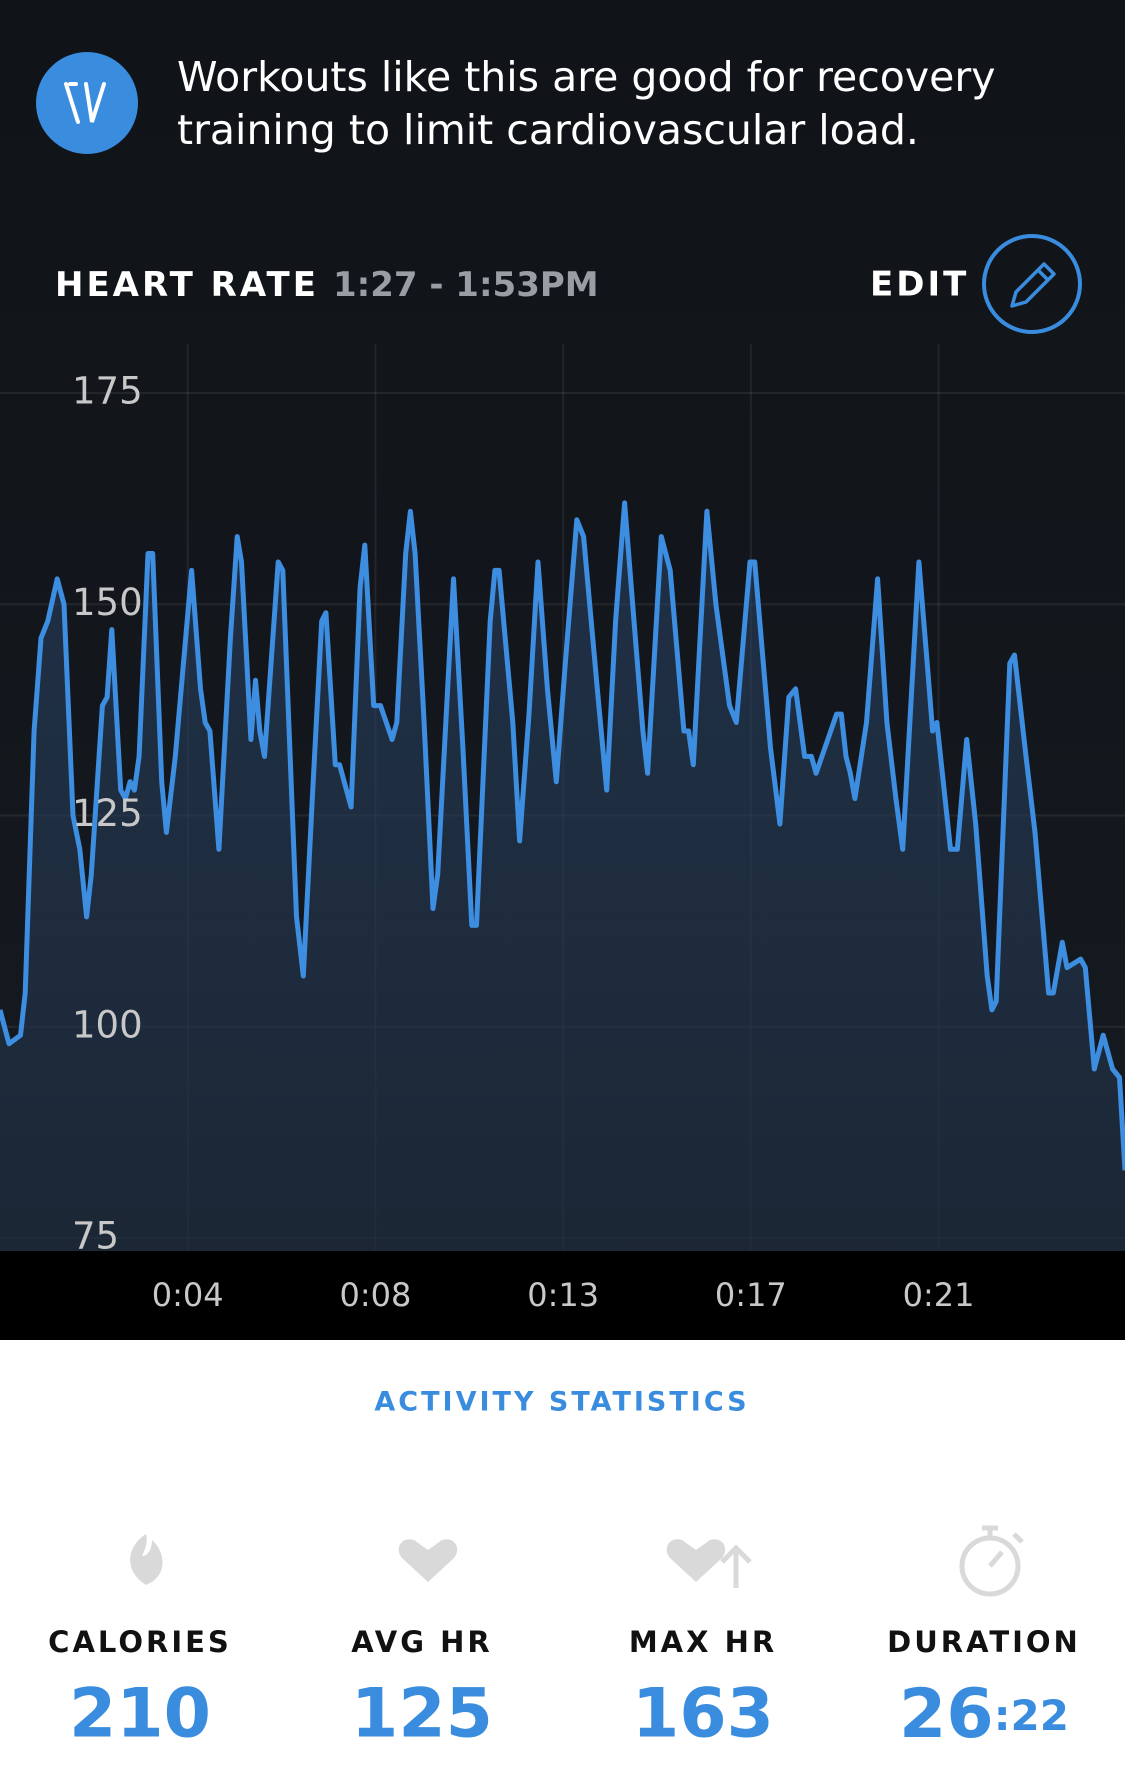 The height and width of the screenshot is (1787, 1125). I want to click on stat-label: AVG HR, so click(421, 1642).